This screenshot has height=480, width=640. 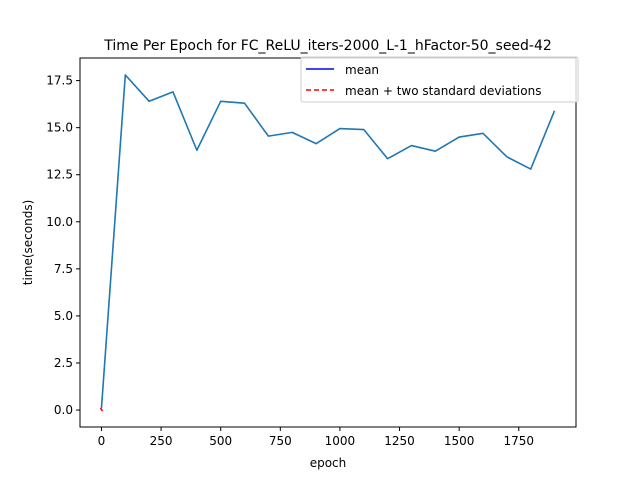 What do you see at coordinates (443, 91) in the screenshot?
I see `legend-label-two-std: mean + two standard deviations` at bounding box center [443, 91].